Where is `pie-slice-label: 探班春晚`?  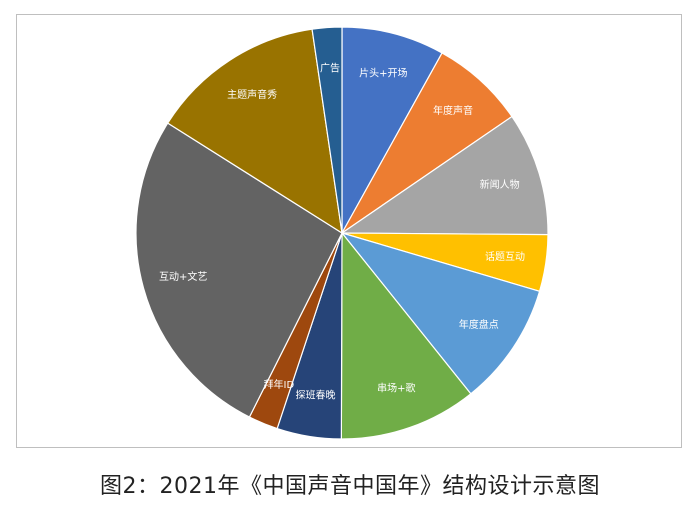
pie-slice-label: 探班春晚 is located at coordinates (316, 395).